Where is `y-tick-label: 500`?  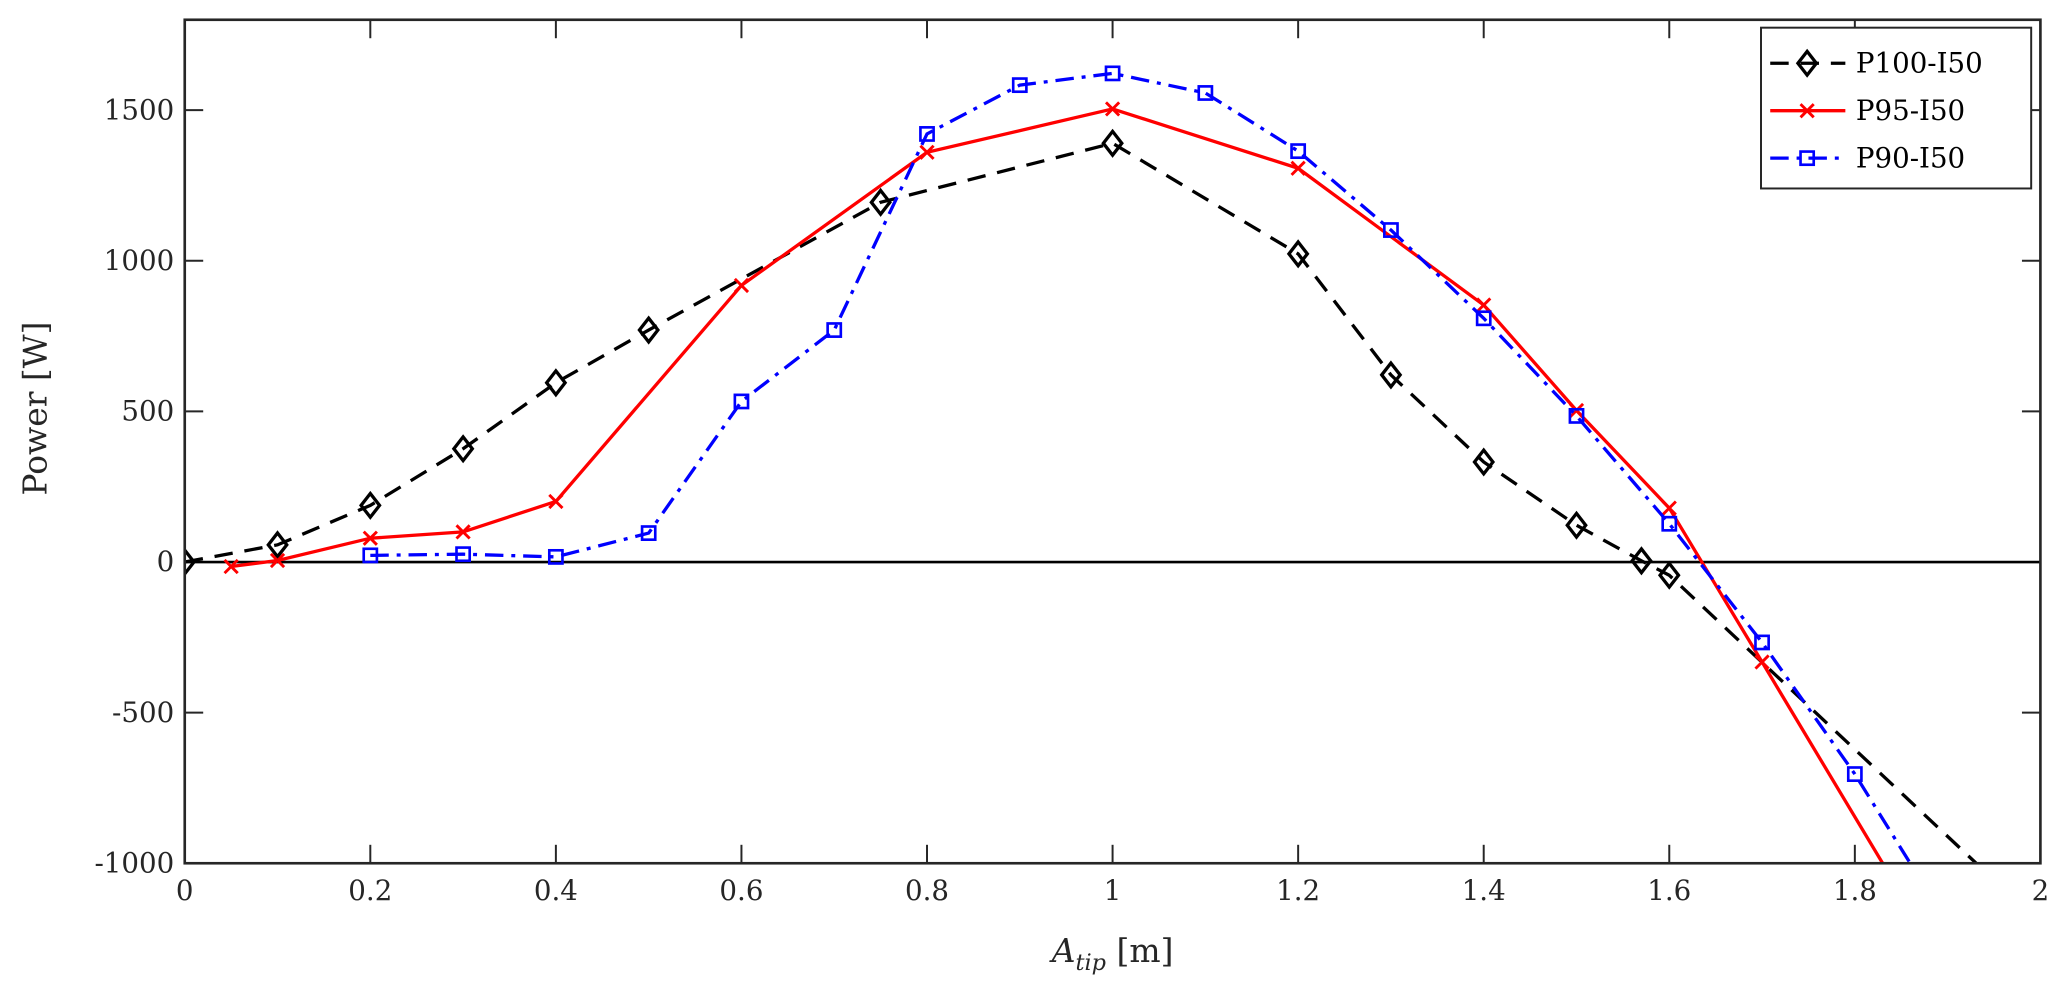 y-tick-label: 500 is located at coordinates (147, 411).